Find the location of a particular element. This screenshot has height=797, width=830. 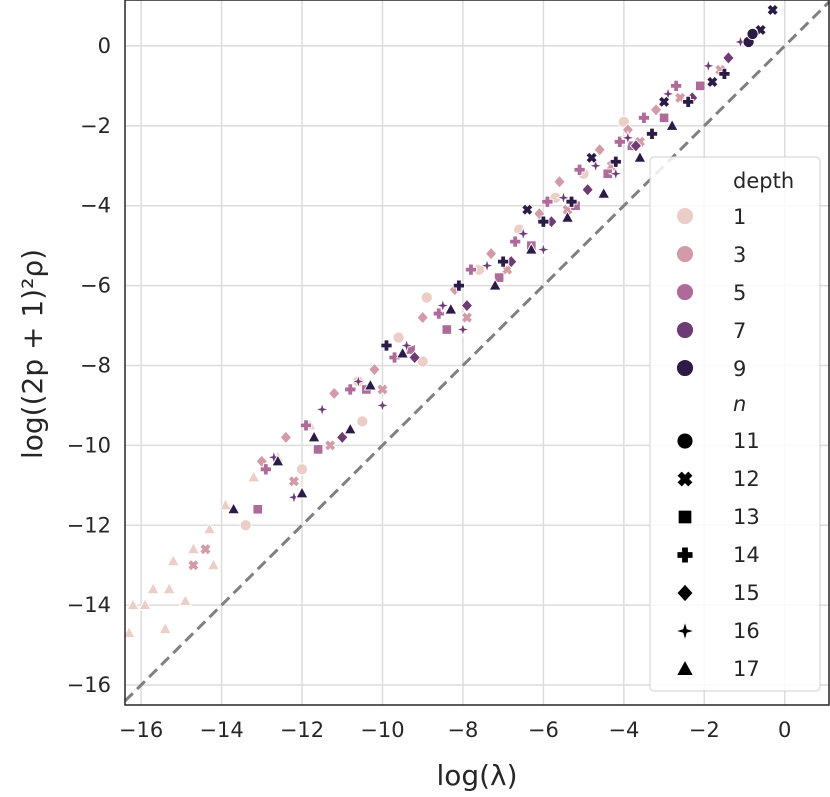

legend-style-entries: 11 12 13 14 15 16 17 is located at coordinates (717, 555).